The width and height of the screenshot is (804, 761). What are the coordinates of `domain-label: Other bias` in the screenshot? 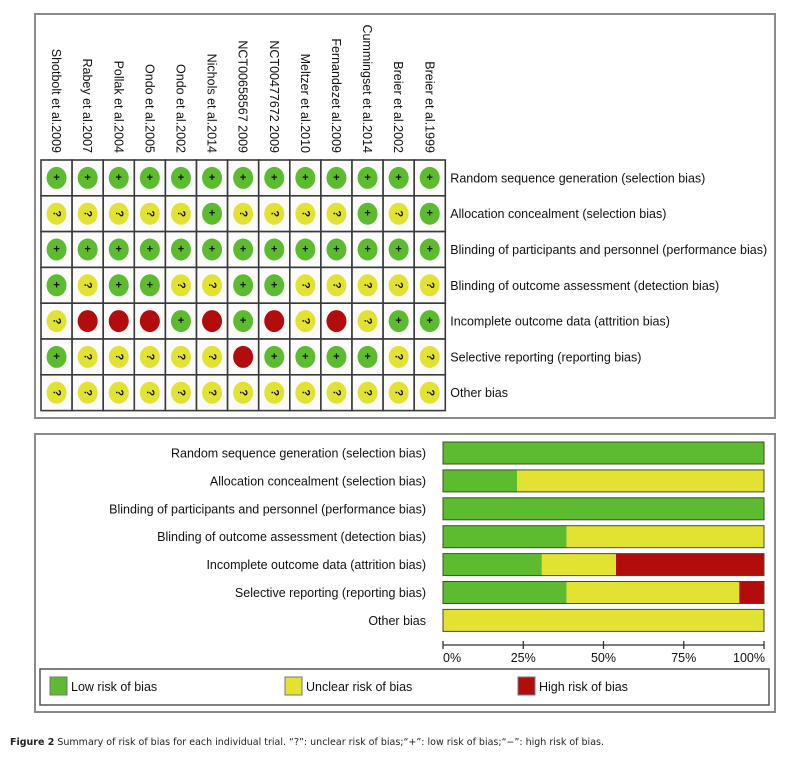 It's located at (479, 393).